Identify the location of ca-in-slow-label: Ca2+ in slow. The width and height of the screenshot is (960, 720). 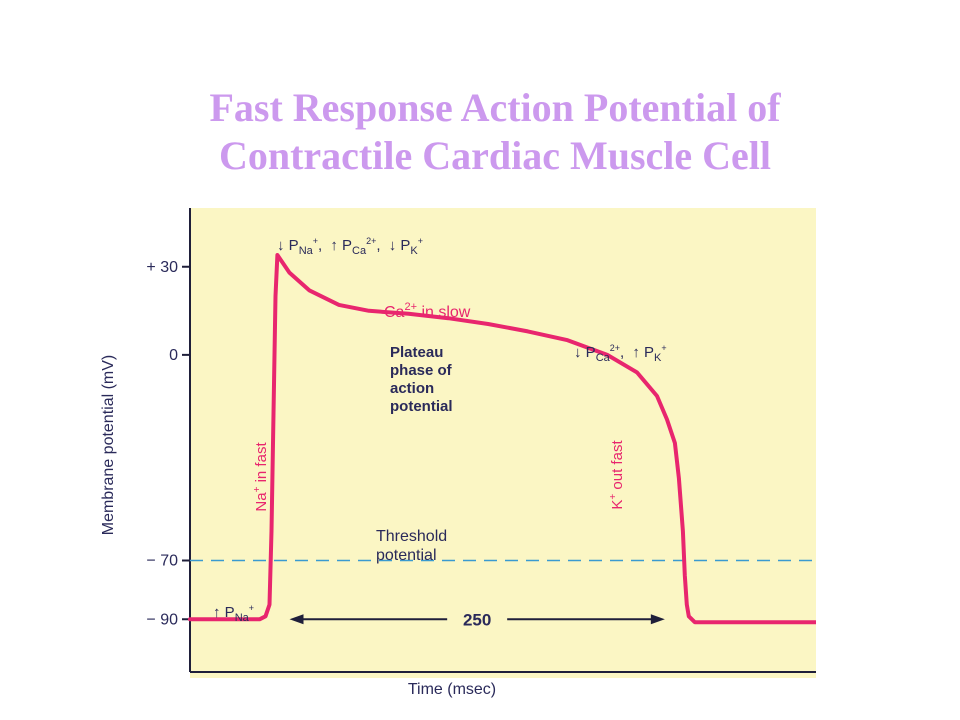
(427, 311).